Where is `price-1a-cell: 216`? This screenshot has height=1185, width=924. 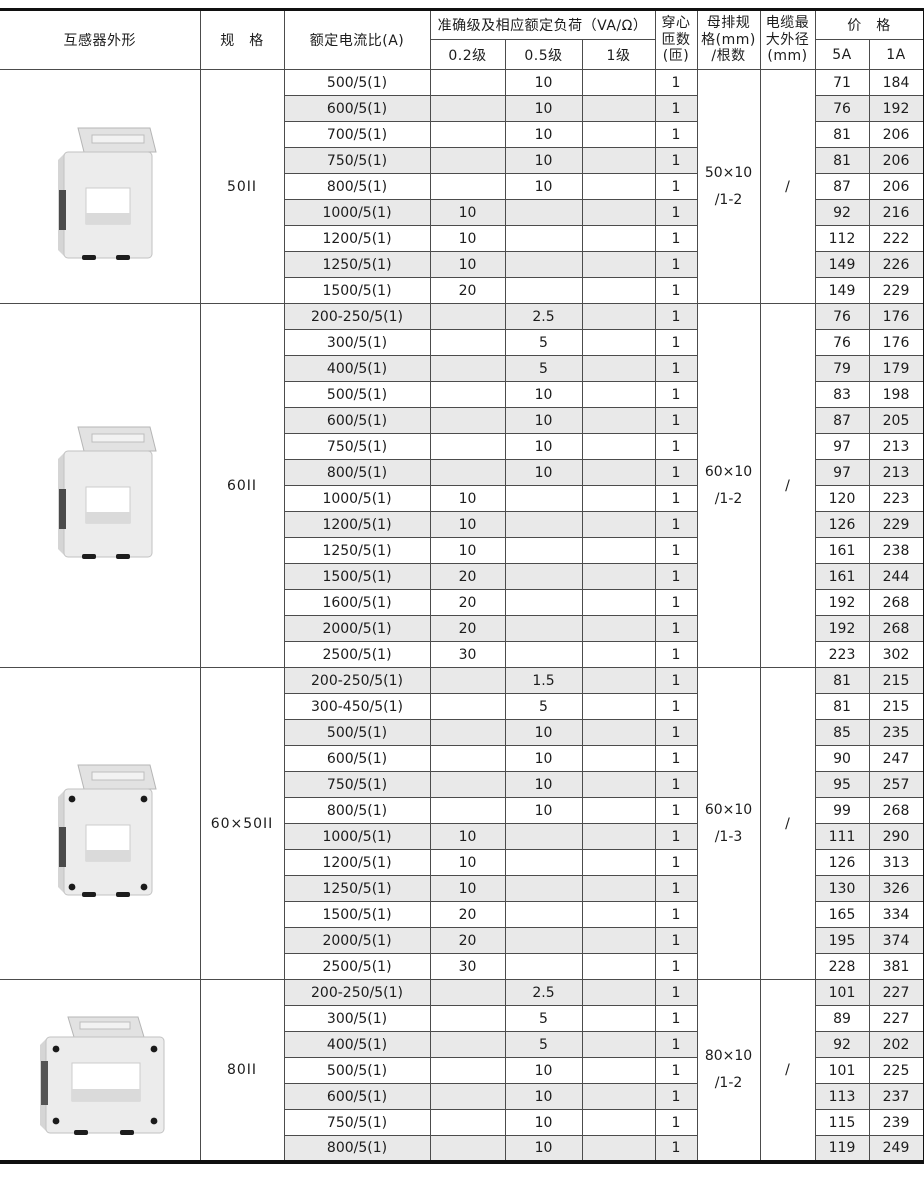 price-1a-cell: 216 is located at coordinates (896, 212).